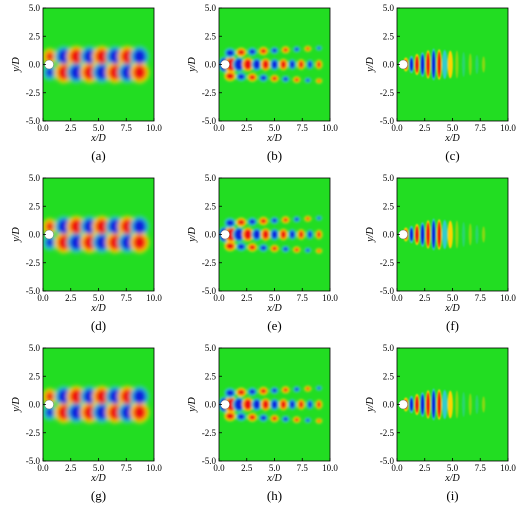 This screenshot has height=508, width=520. What do you see at coordinates (98, 495) in the screenshot?
I see `panel-caption: (g)` at bounding box center [98, 495].